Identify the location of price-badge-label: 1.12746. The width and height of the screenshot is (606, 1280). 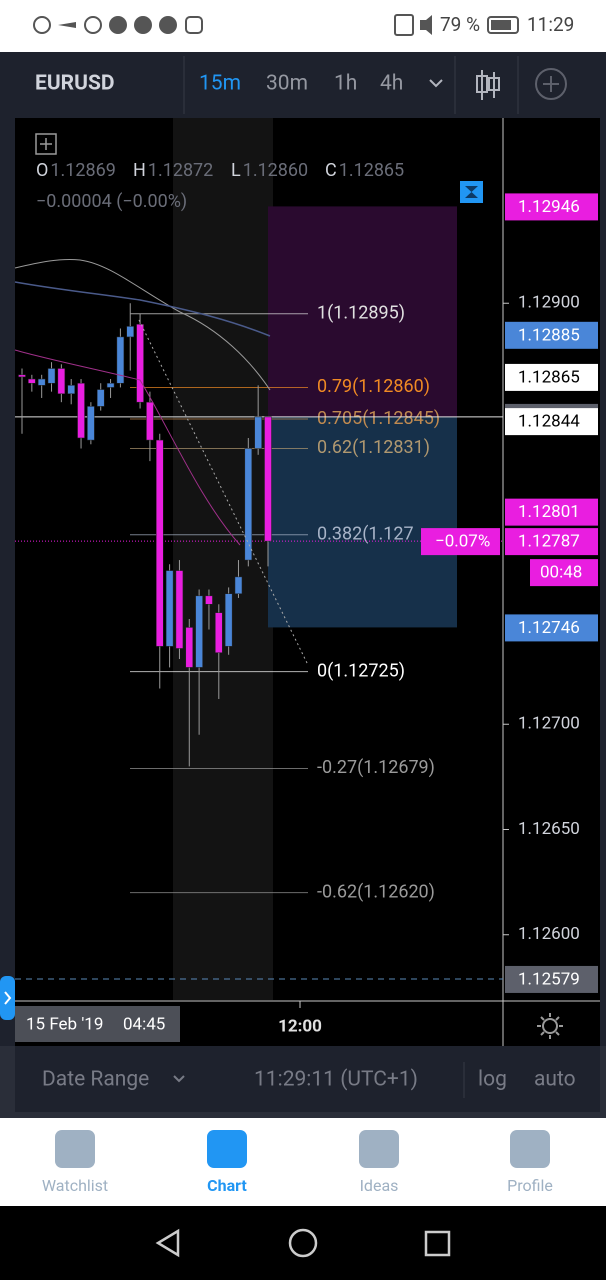
(549, 628).